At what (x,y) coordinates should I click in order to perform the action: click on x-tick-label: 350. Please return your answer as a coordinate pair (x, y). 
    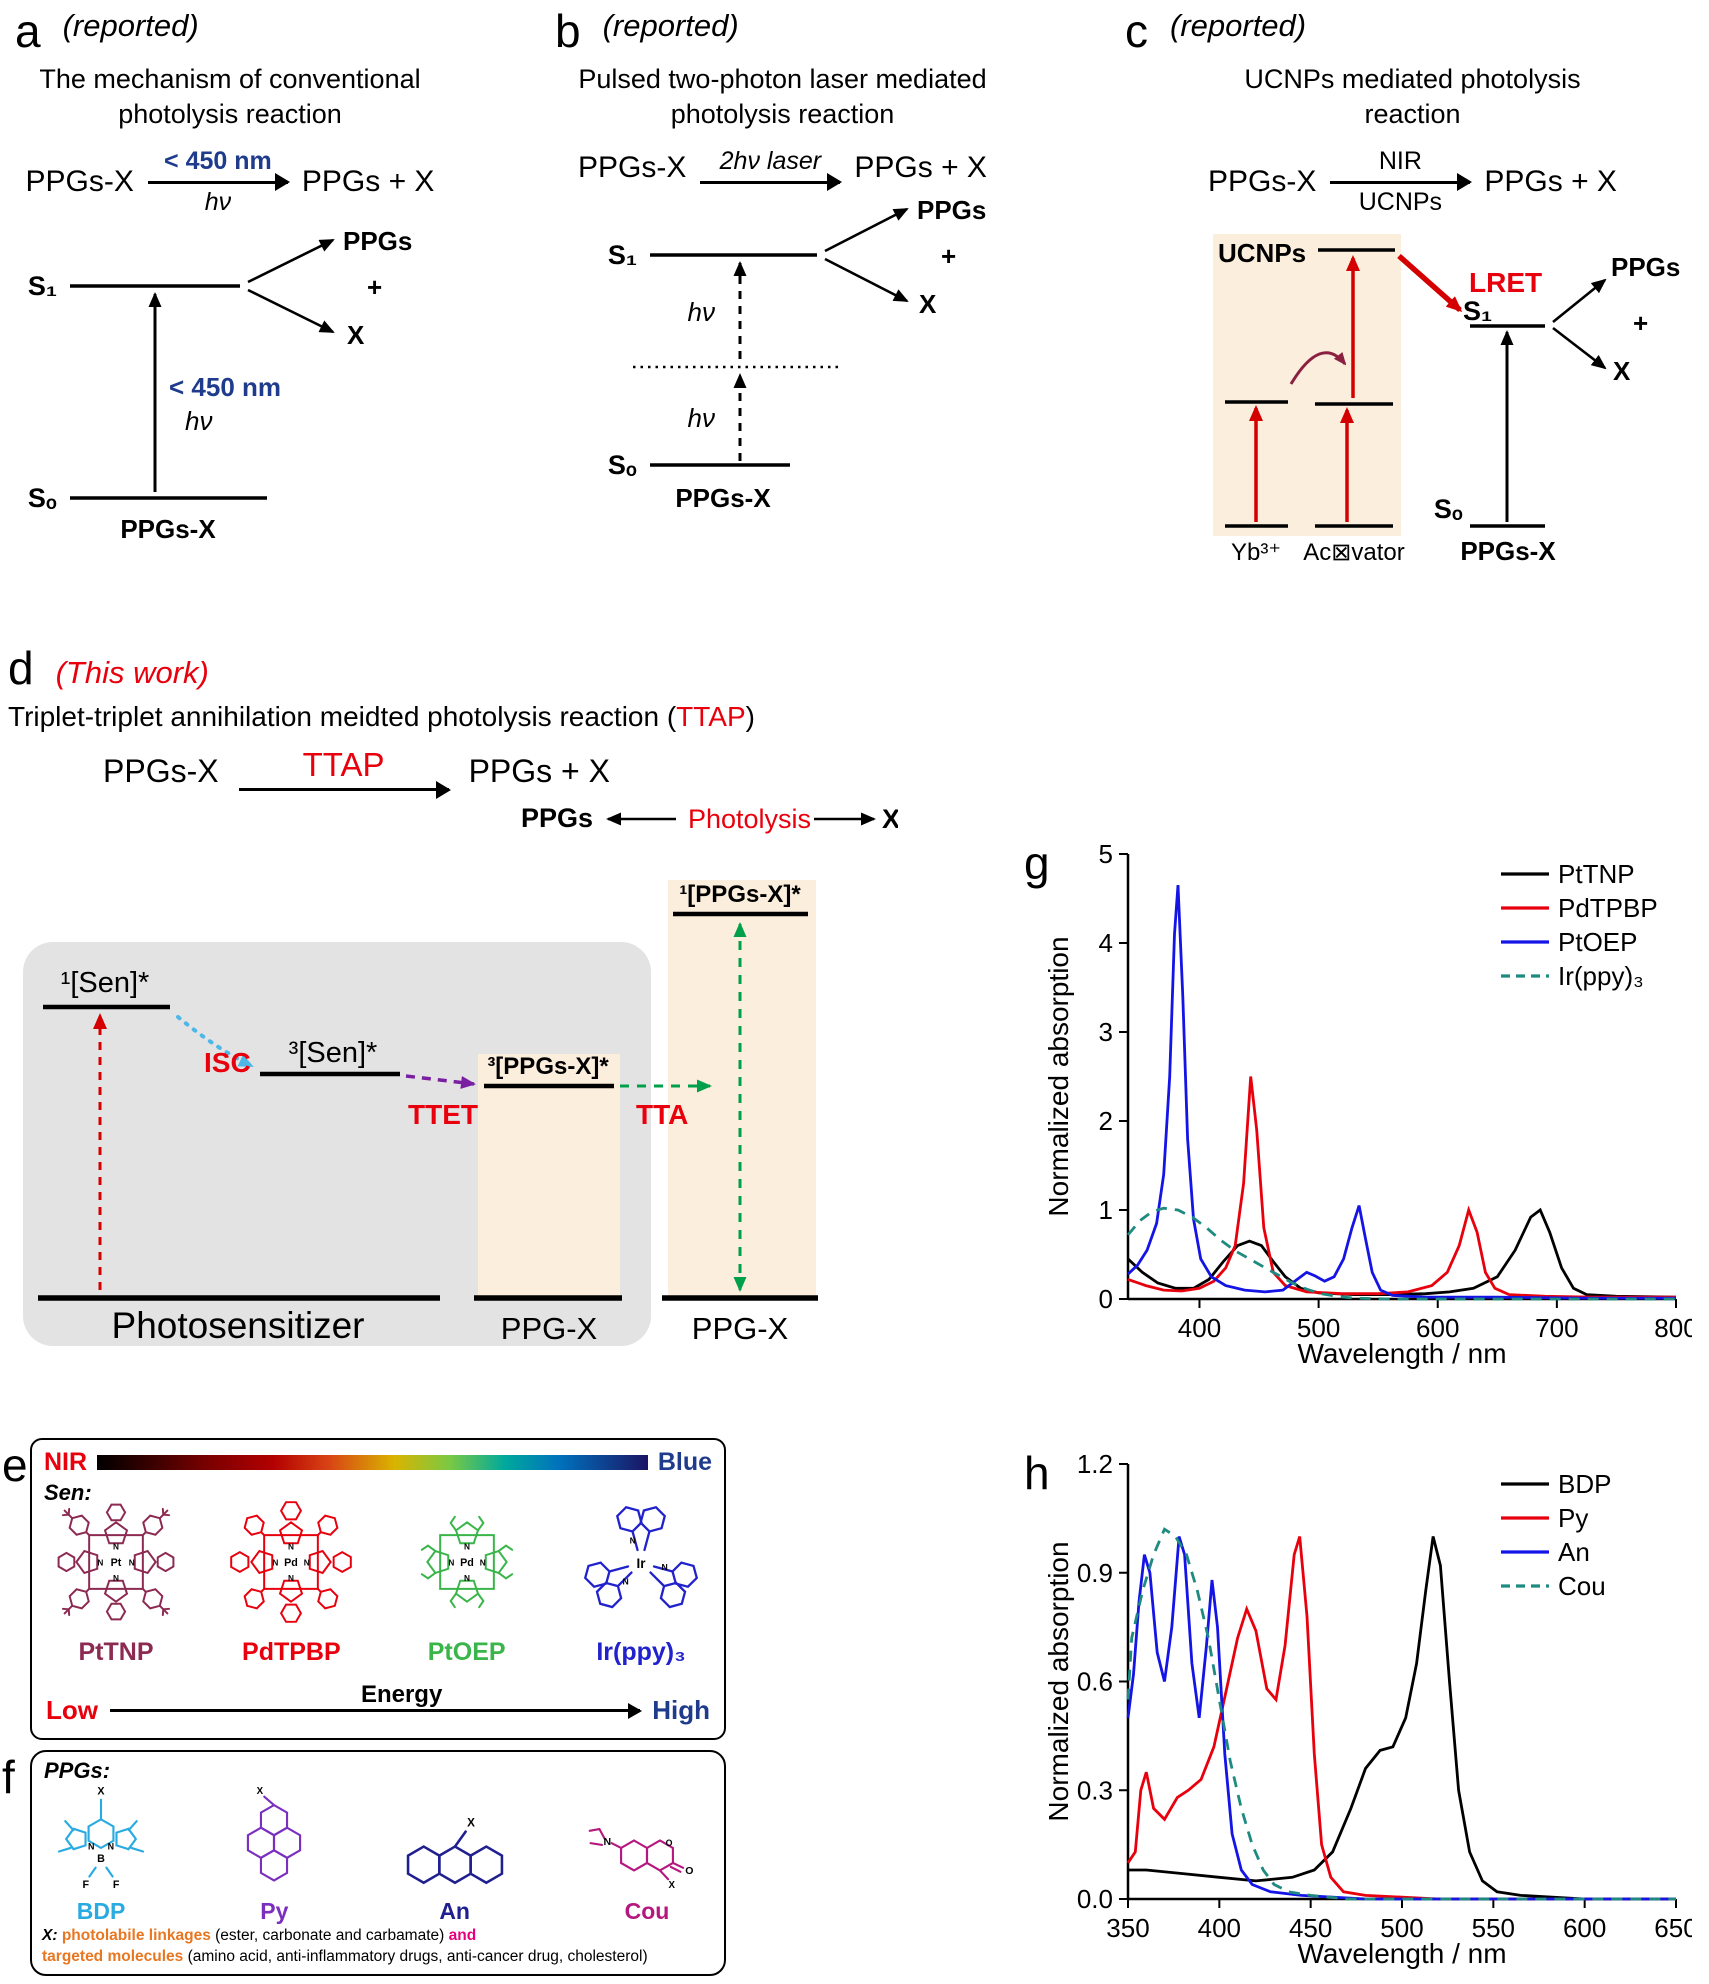
    Looking at the image, I should click on (1127, 1928).